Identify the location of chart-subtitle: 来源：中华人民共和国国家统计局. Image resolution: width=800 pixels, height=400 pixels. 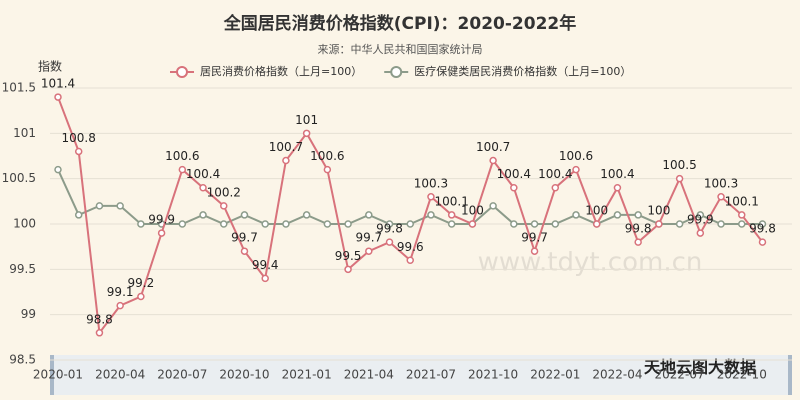
(400, 49).